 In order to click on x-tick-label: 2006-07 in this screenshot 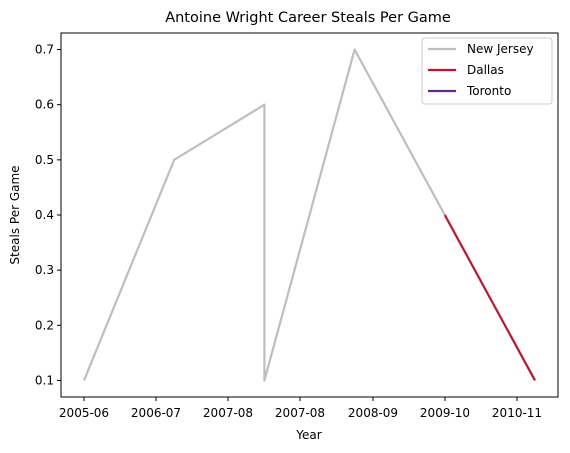, I will do `click(156, 413)`.